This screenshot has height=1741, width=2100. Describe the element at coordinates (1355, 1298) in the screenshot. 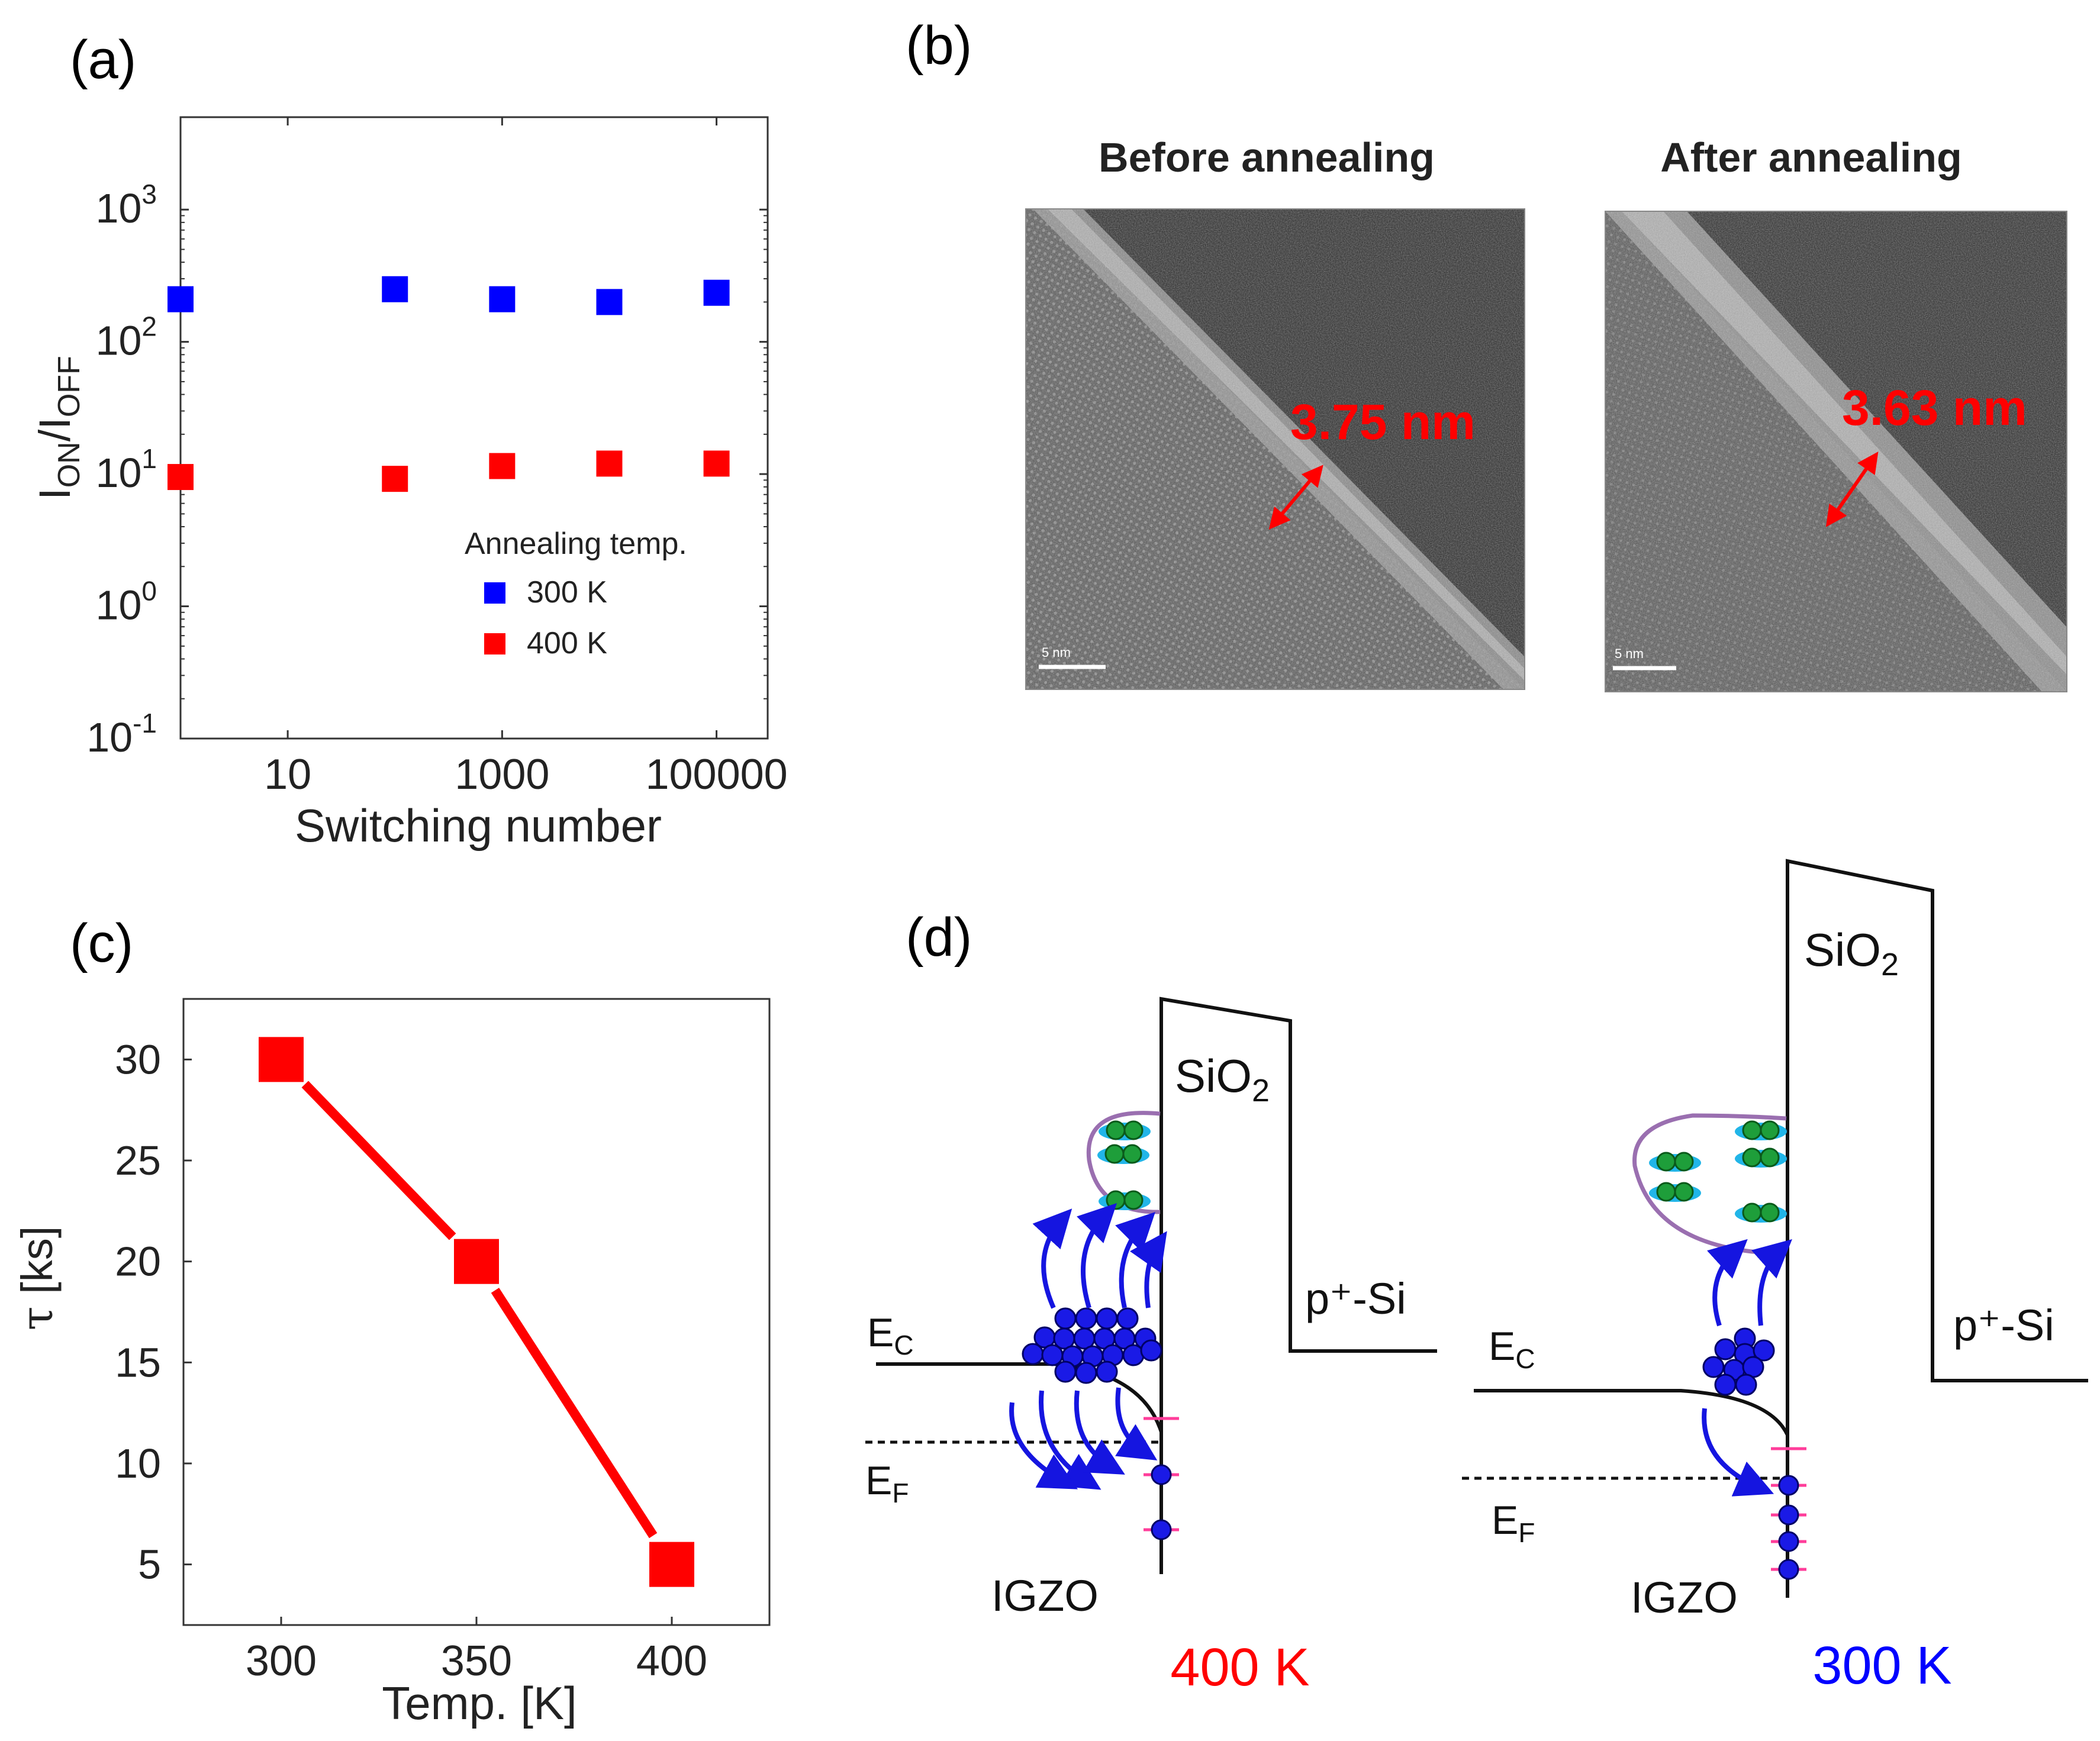

I see `substrate-label-left: p⁺-Si` at that location.